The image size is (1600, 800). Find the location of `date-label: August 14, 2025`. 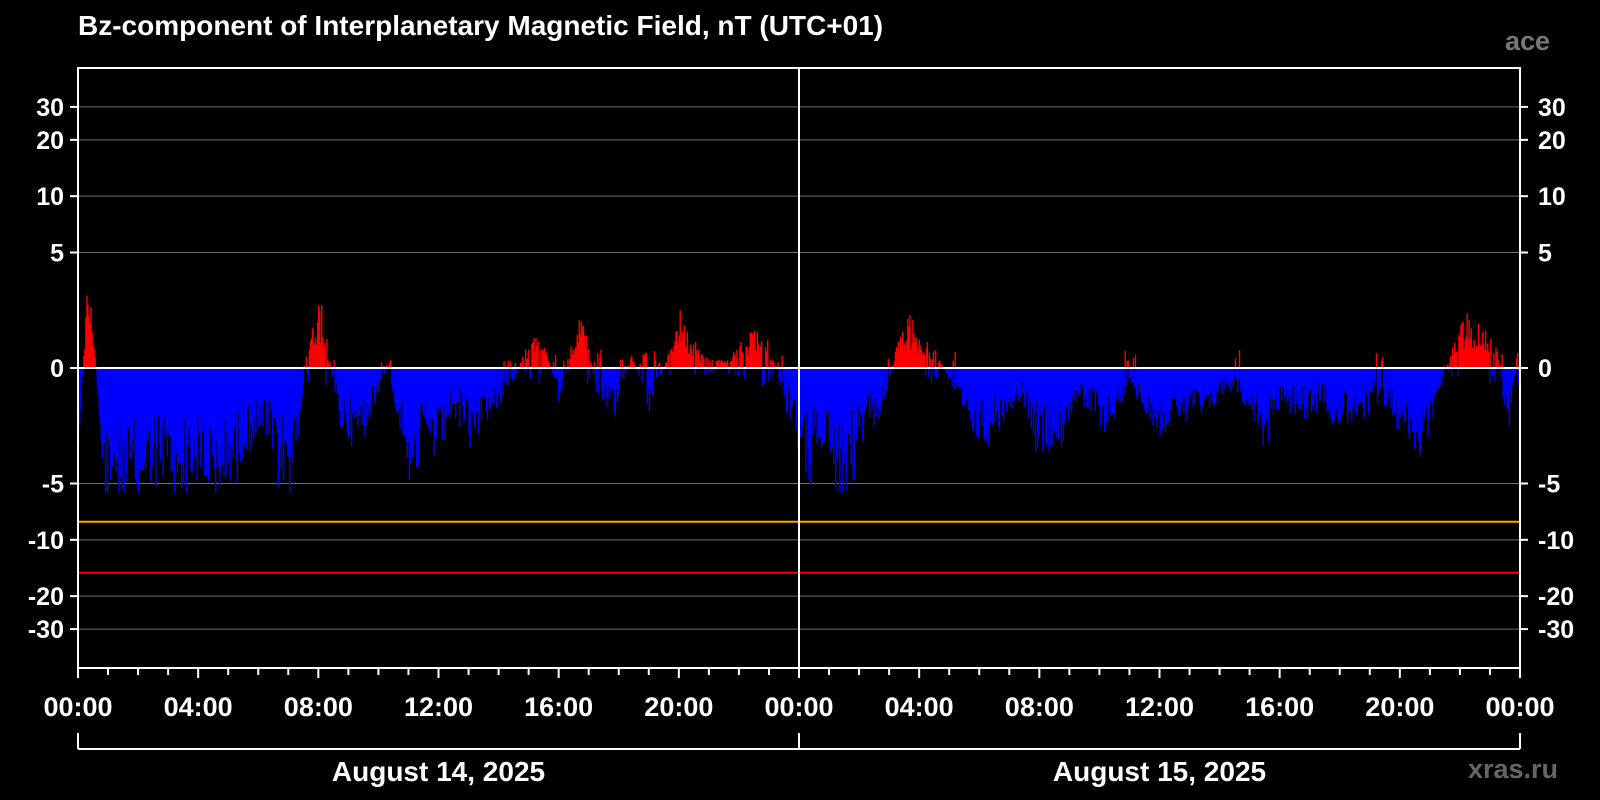

date-label: August 14, 2025 is located at coordinates (438, 771).